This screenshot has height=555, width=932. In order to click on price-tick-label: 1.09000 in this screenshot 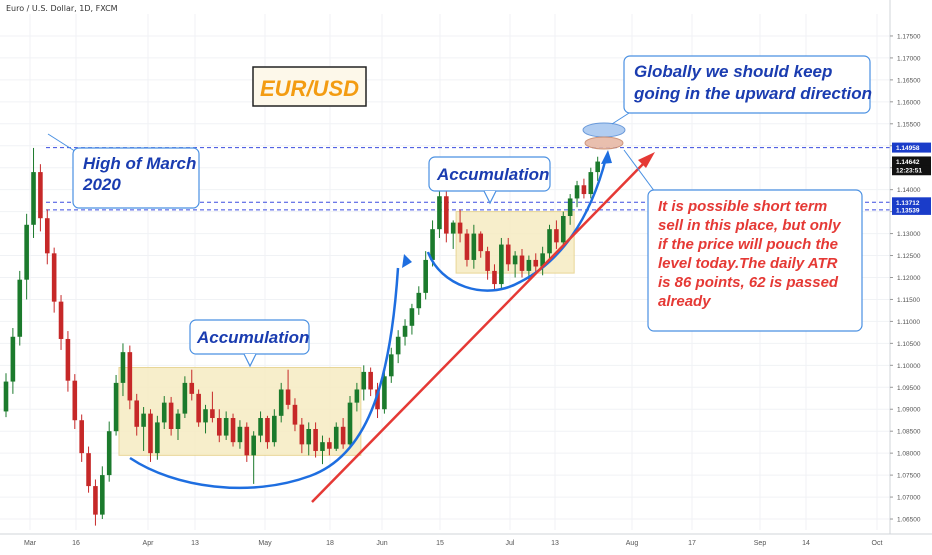, I will do `click(909, 410)`.